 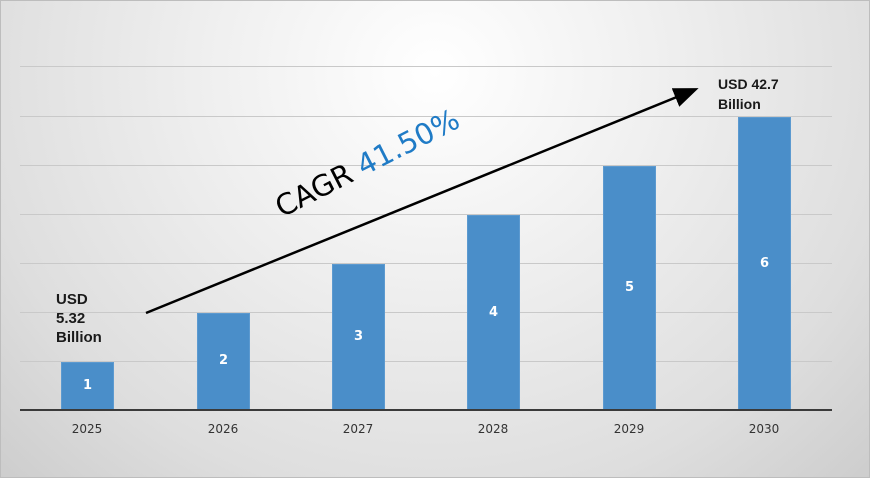 What do you see at coordinates (764, 429) in the screenshot?
I see `x-tick-label: 2030` at bounding box center [764, 429].